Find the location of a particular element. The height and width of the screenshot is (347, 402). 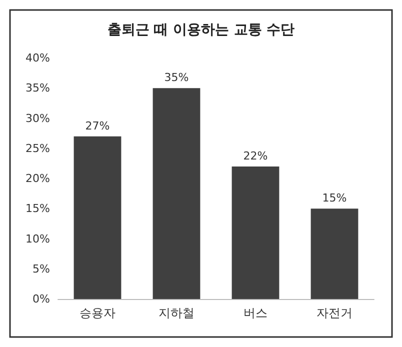

y-tick-label: 0% is located at coordinates (41, 299).